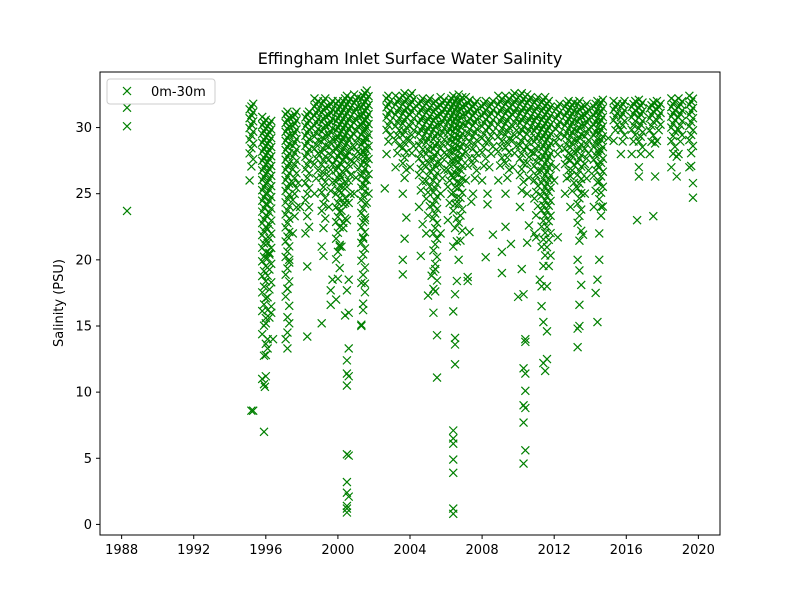 This screenshot has width=800, height=600. Describe the element at coordinates (626, 550) in the screenshot. I see `x-tick-label: 2016` at that location.